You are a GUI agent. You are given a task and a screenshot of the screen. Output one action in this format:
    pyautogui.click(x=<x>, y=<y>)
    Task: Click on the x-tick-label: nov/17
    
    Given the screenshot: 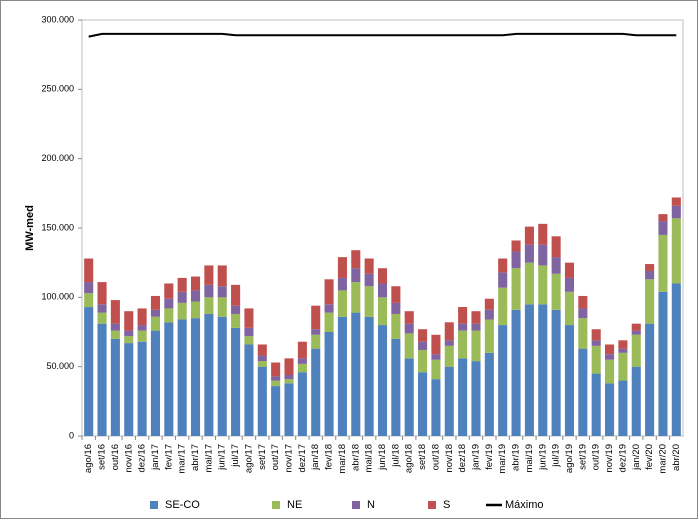 What is the action you would take?
    pyautogui.click(x=289, y=458)
    